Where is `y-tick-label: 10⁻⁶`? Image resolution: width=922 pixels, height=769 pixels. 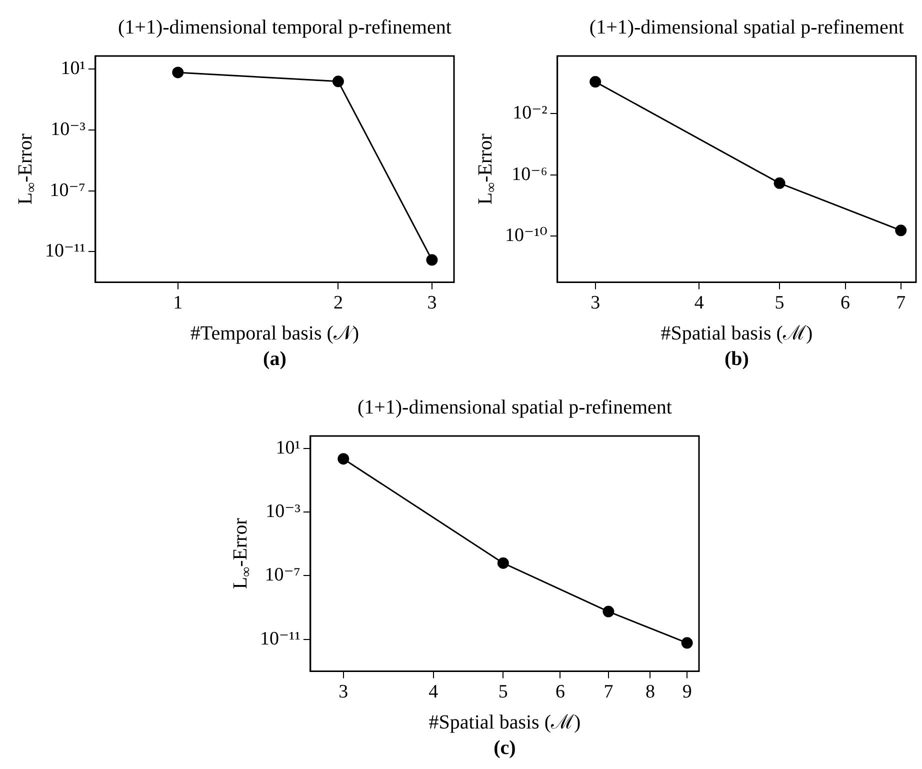
y-tick-label: 10⁻⁶ is located at coordinates (530, 174).